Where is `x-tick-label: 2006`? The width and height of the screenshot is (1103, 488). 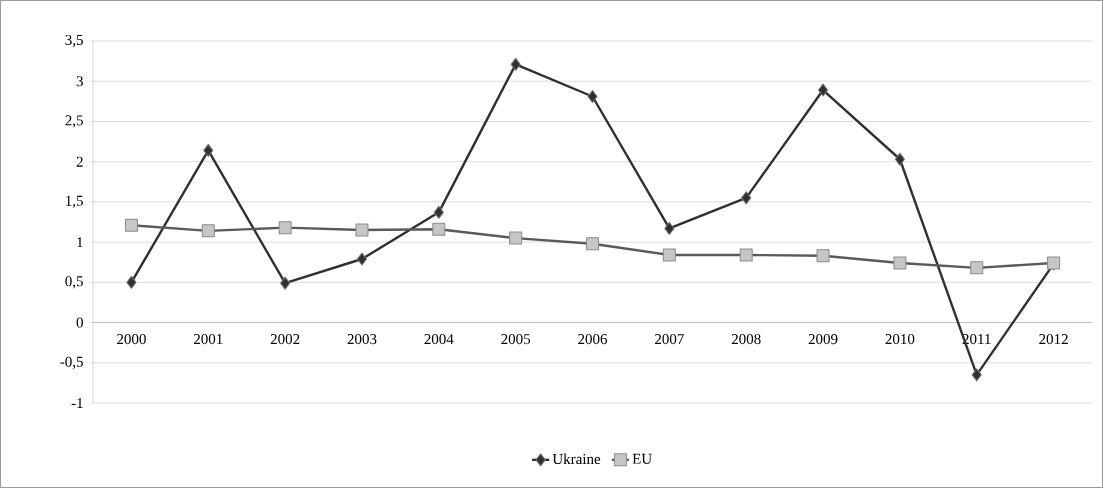 x-tick-label: 2006 is located at coordinates (593, 339).